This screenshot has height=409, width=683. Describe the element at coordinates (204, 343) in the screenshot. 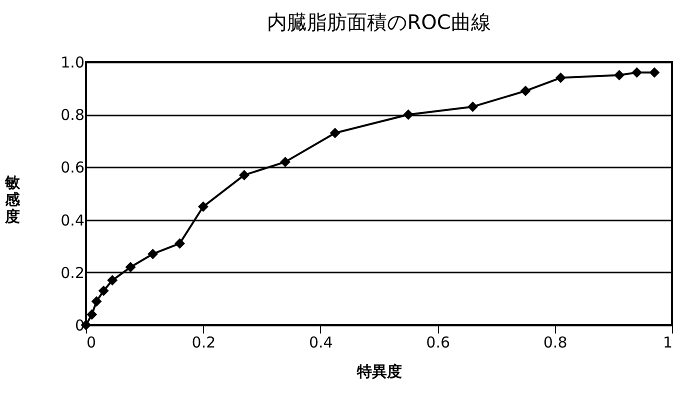

I see `x-tick-label: 0.2` at that location.